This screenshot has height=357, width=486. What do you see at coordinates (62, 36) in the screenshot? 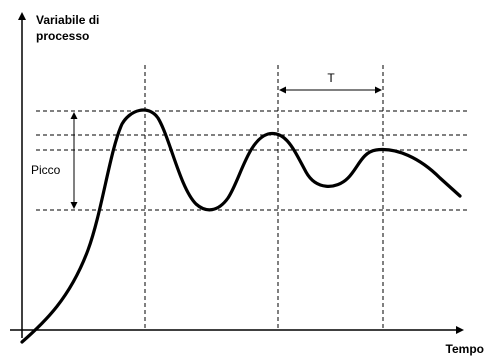
I see `y-axis-title-line2: processo` at bounding box center [62, 36].